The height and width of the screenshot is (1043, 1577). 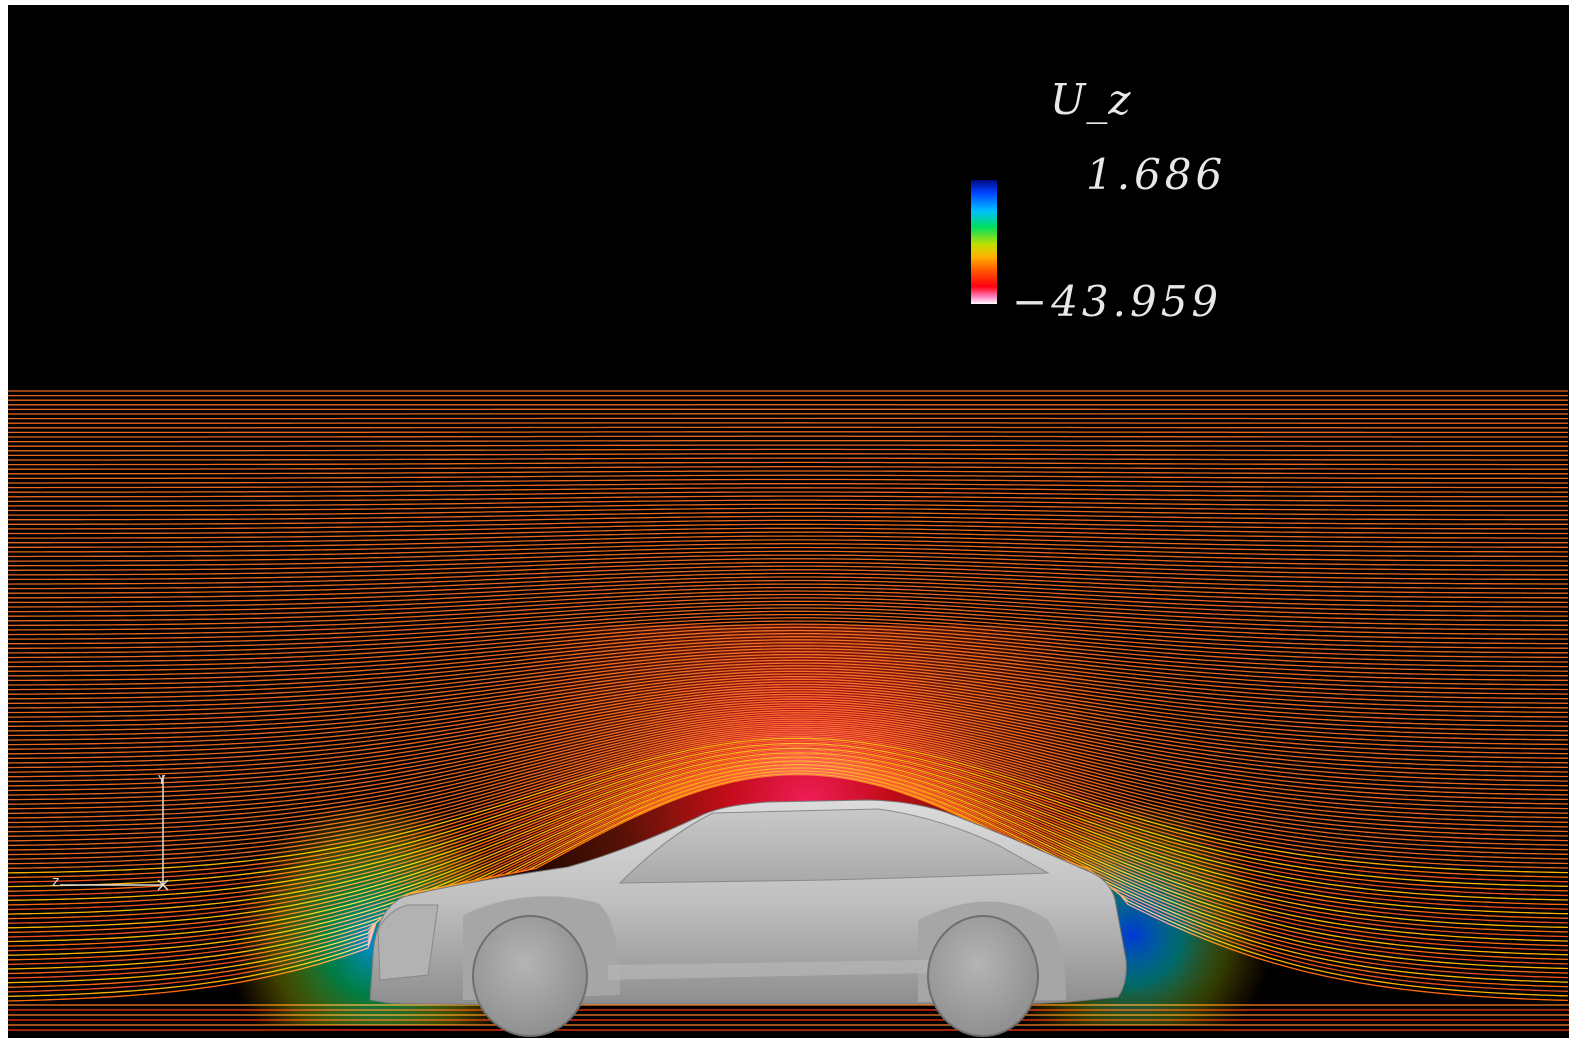 I want to click on rear-wheel, so click(x=983, y=976).